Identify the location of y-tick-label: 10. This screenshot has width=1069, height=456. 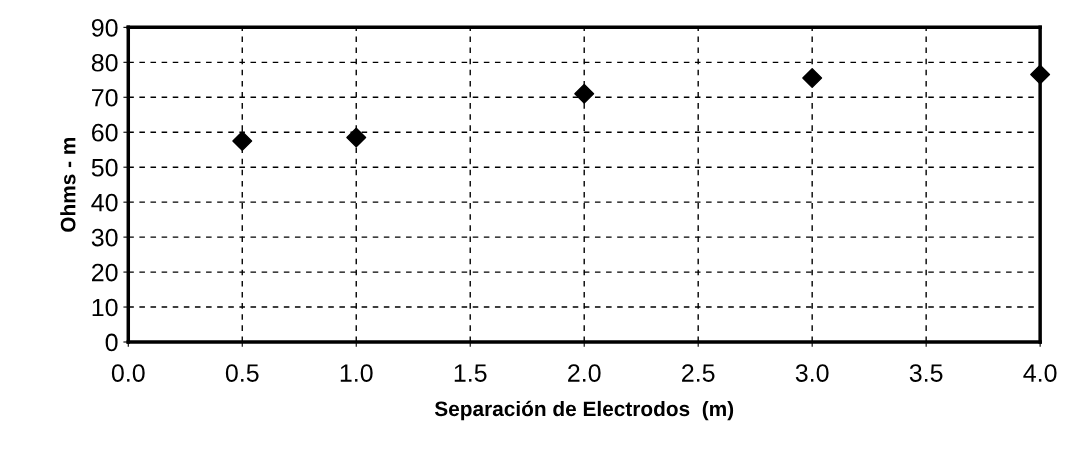
(105, 307).